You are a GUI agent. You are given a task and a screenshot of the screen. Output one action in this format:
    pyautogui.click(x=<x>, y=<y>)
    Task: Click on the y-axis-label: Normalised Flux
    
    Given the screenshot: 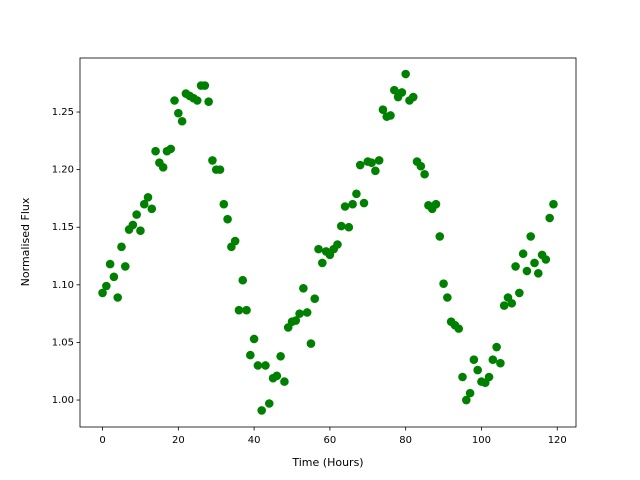 What is the action you would take?
    pyautogui.click(x=25, y=241)
    